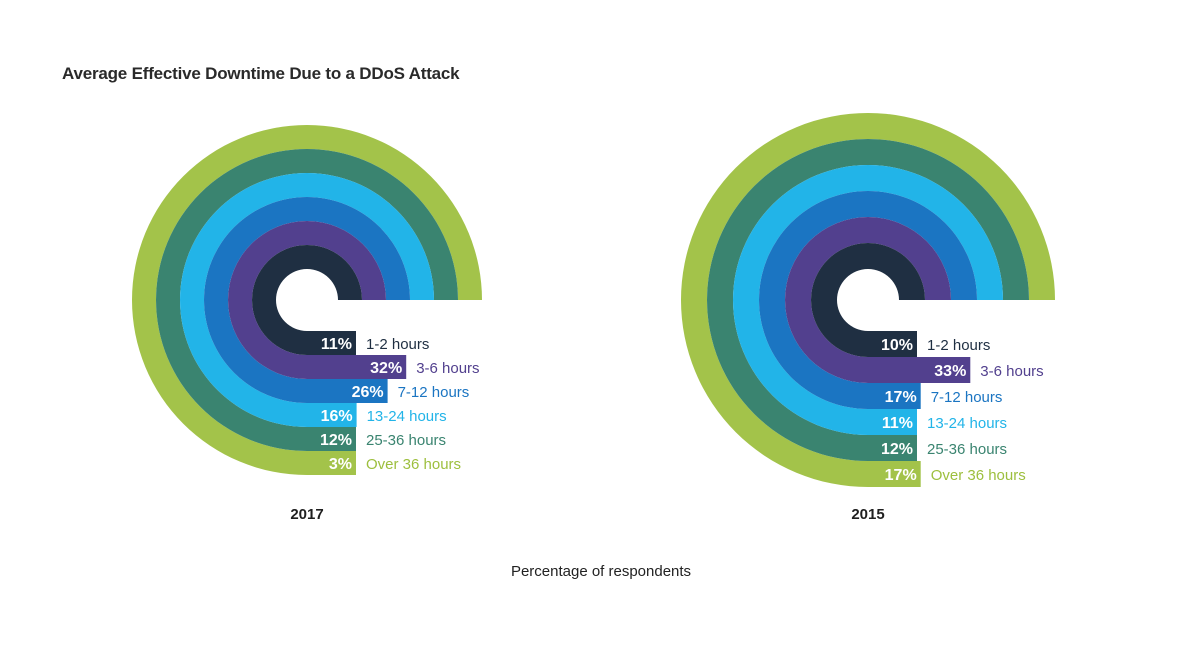 This screenshot has height=648, width=1200. Describe the element at coordinates (897, 345) in the screenshot. I see `value-label: 10%` at that location.